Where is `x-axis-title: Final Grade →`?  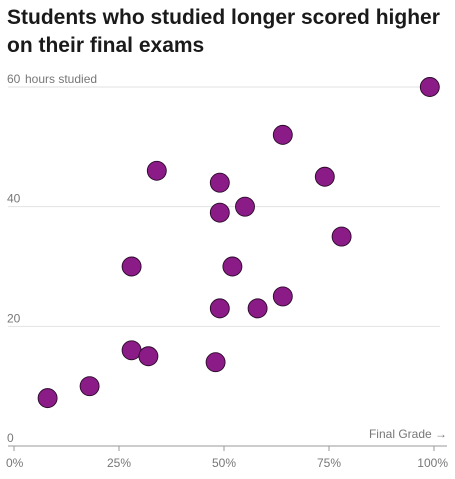
x-axis-title: Final Grade → is located at coordinates (408, 434).